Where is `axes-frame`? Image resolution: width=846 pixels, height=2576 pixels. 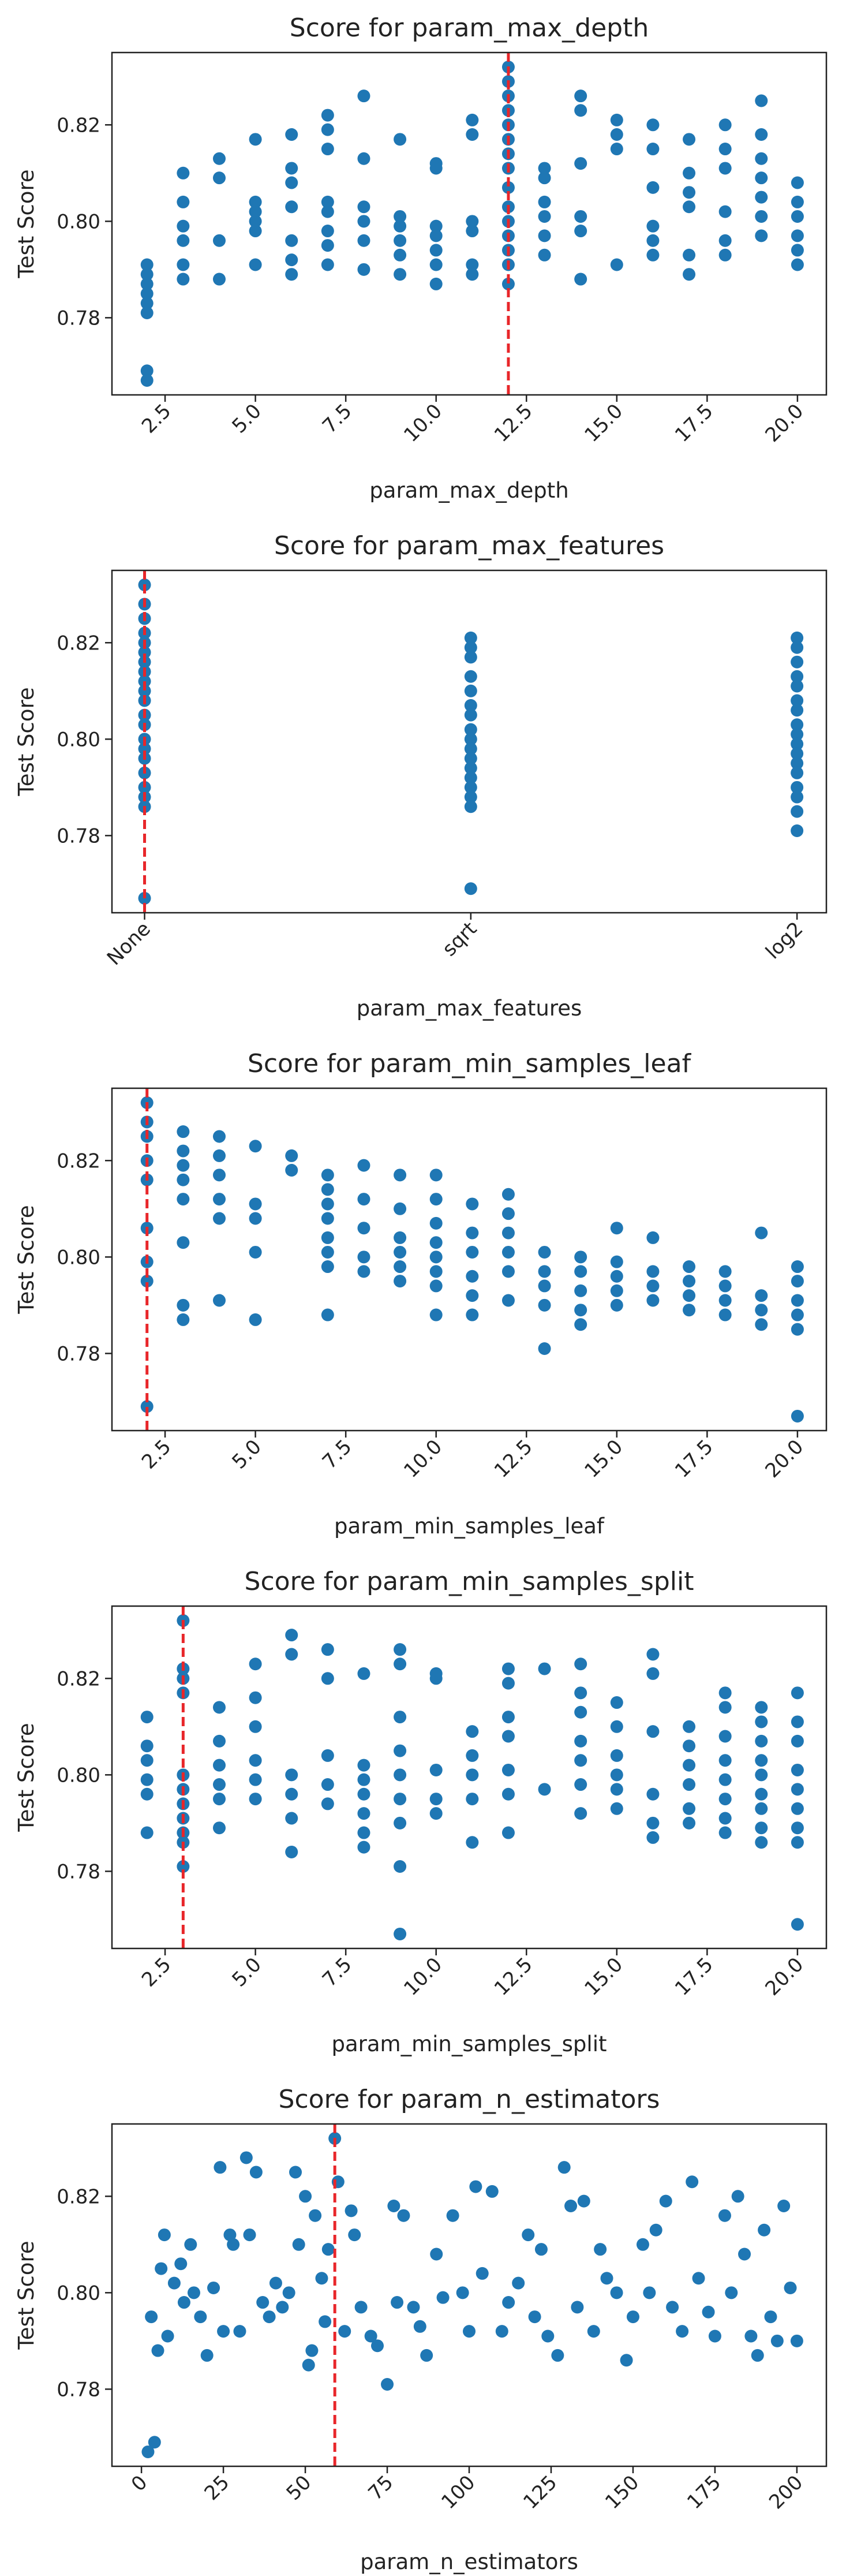
axes-frame is located at coordinates (469, 741).